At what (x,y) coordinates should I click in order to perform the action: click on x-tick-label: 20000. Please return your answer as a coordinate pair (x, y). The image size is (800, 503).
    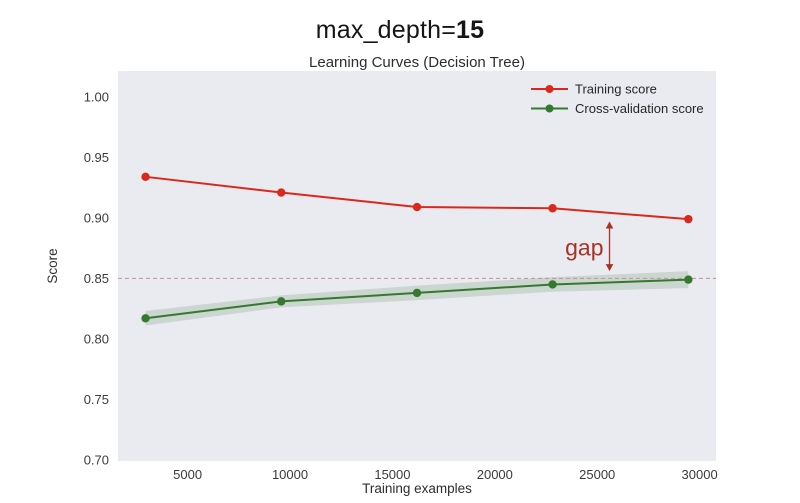
    Looking at the image, I should click on (495, 474).